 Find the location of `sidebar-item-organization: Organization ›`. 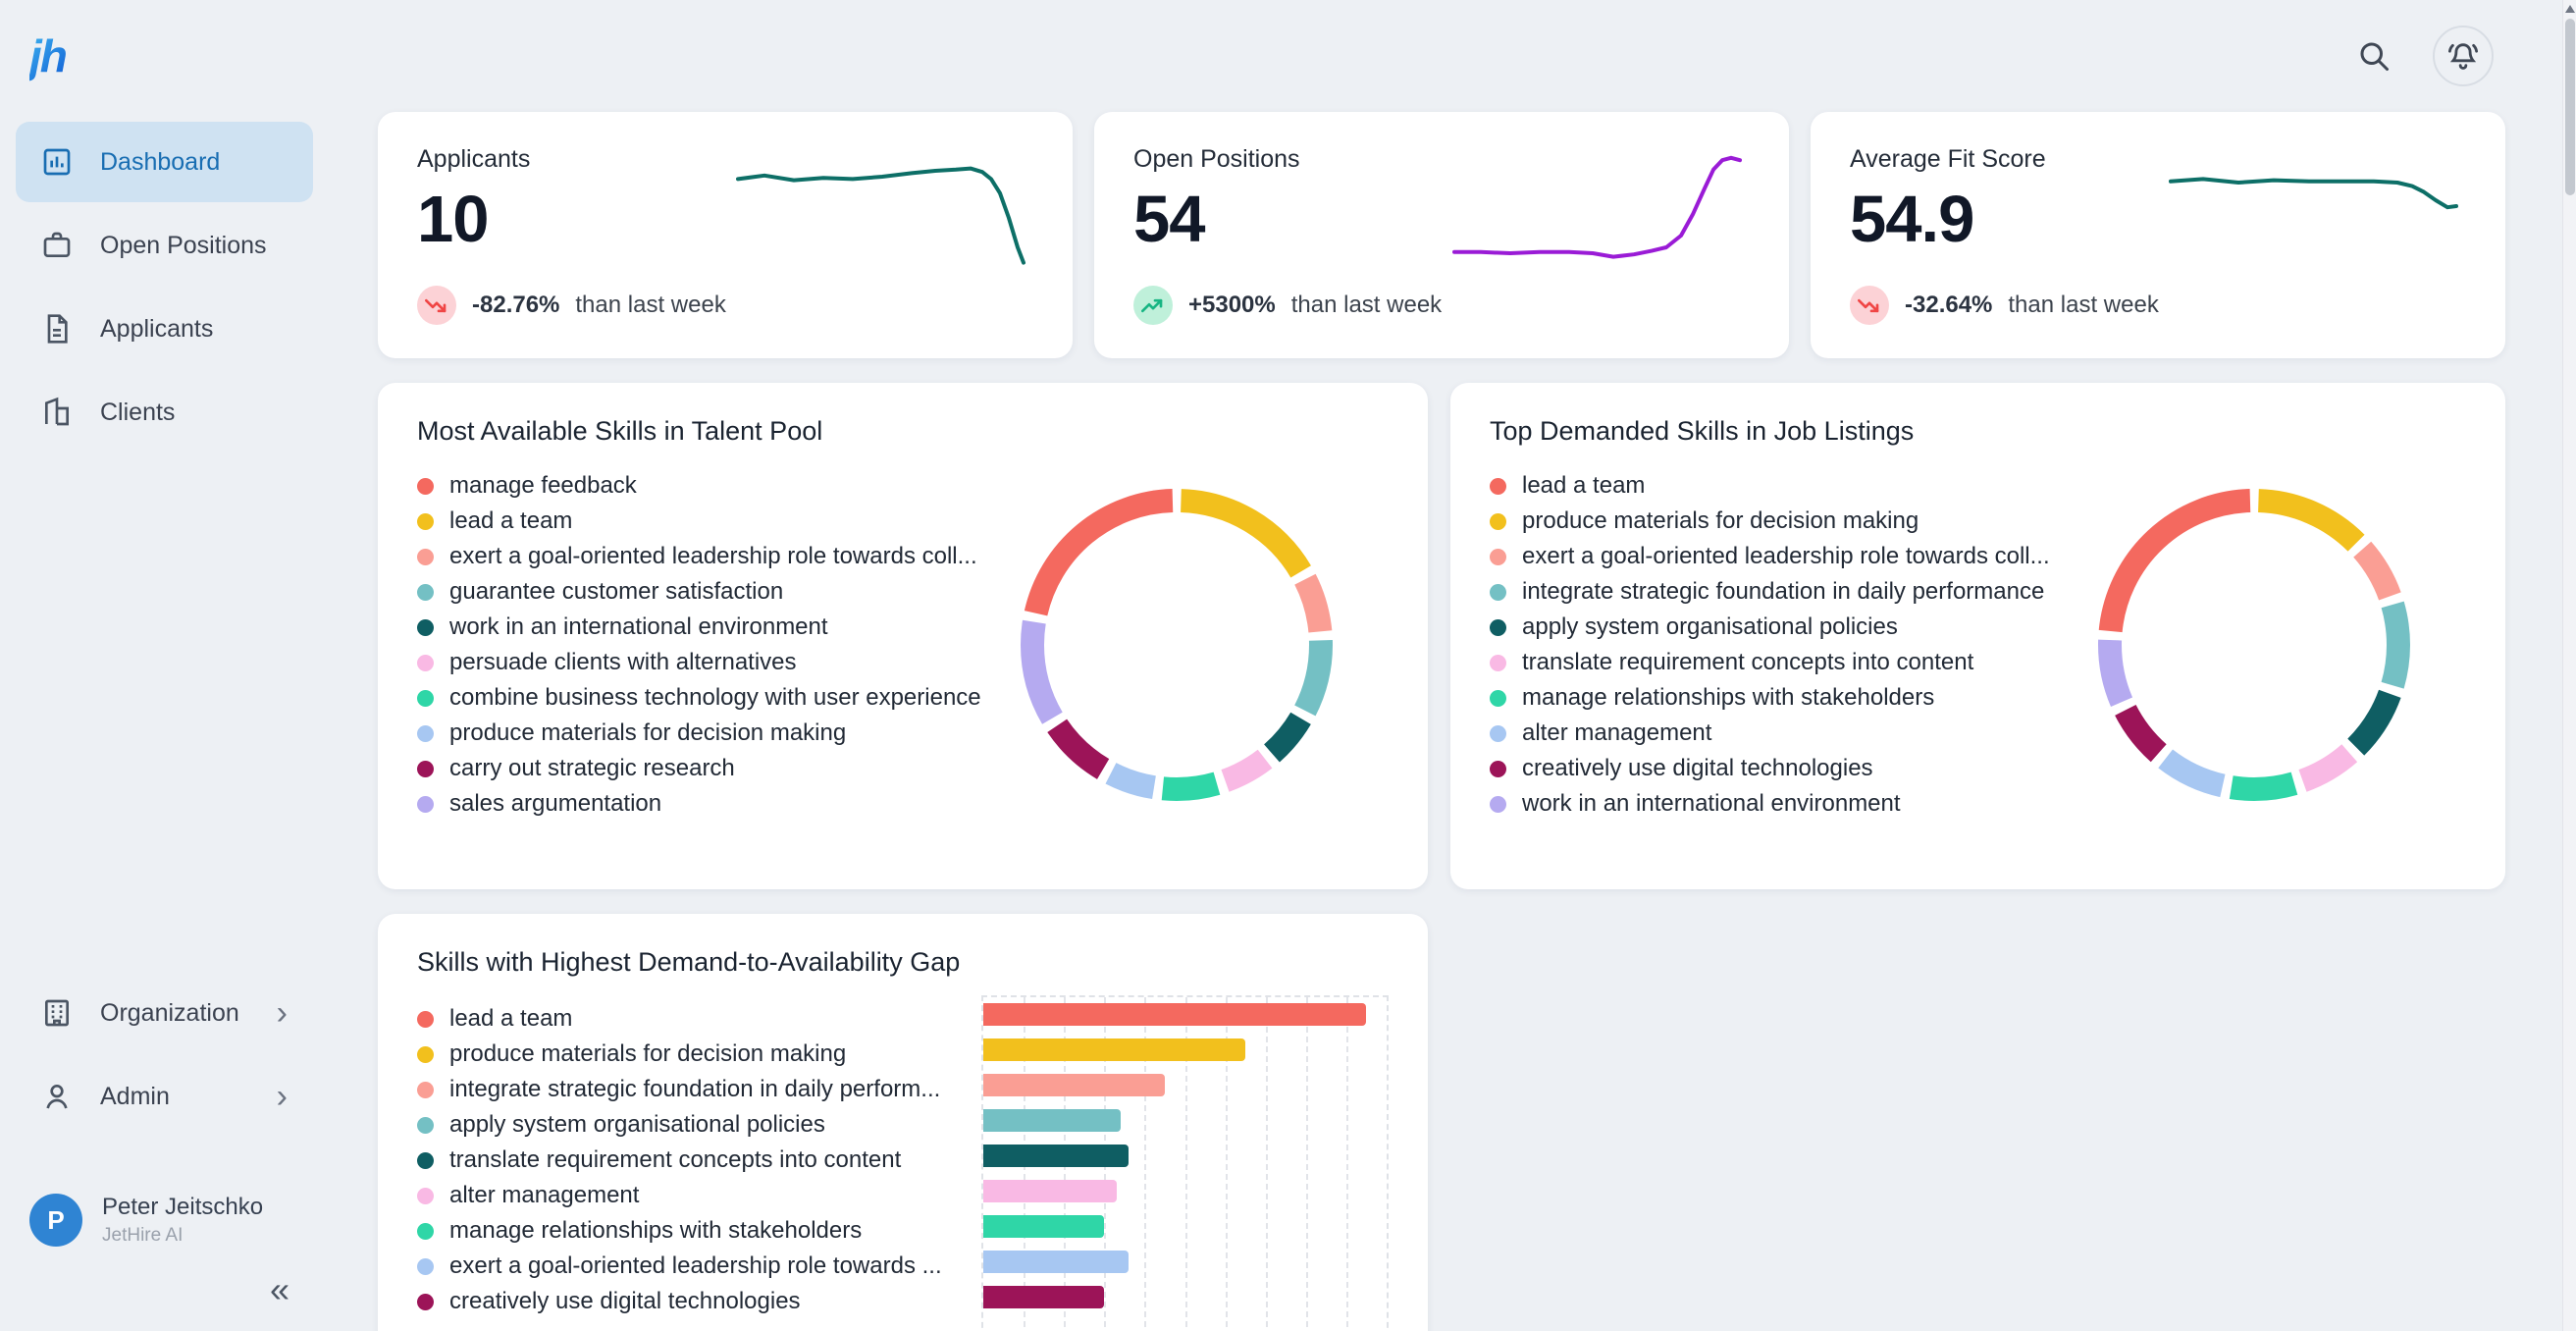

sidebar-item-organization: Organization › is located at coordinates (164, 1013).